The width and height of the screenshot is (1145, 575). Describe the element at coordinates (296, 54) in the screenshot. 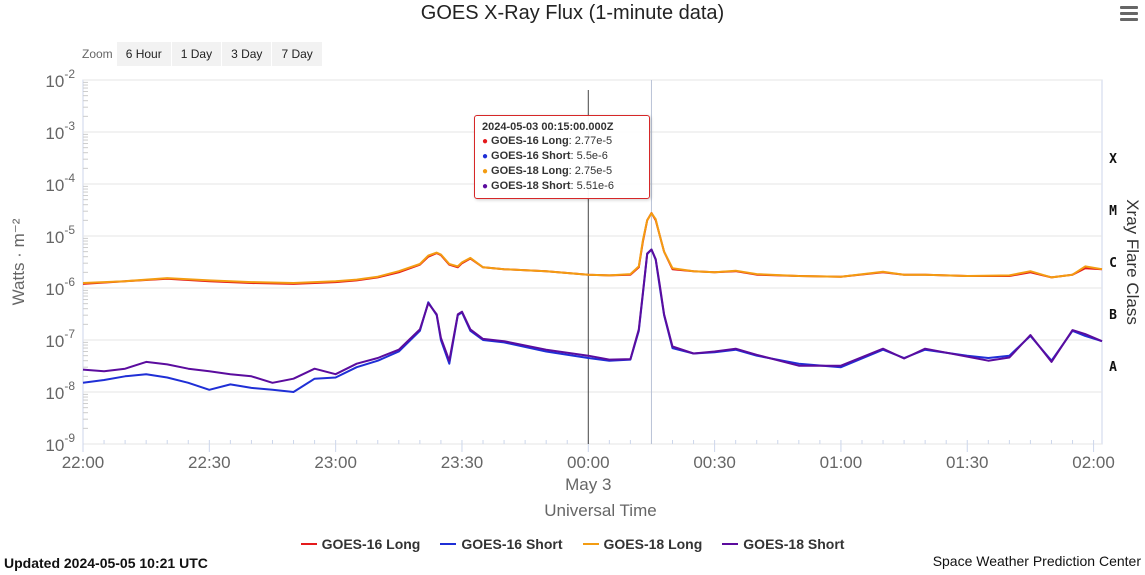

I see `zoom-7-day-button: 7 Day` at that location.